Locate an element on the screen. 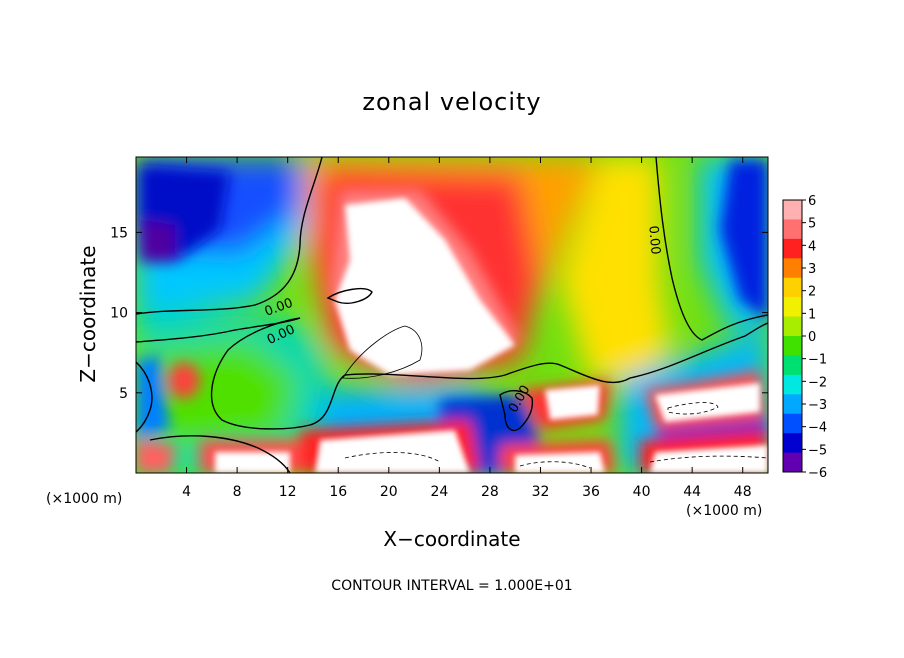  colorbar: 6 5 4 3 2 1 0 −1 −2 −3 −4 −5 −6 is located at coordinates (804, 337).